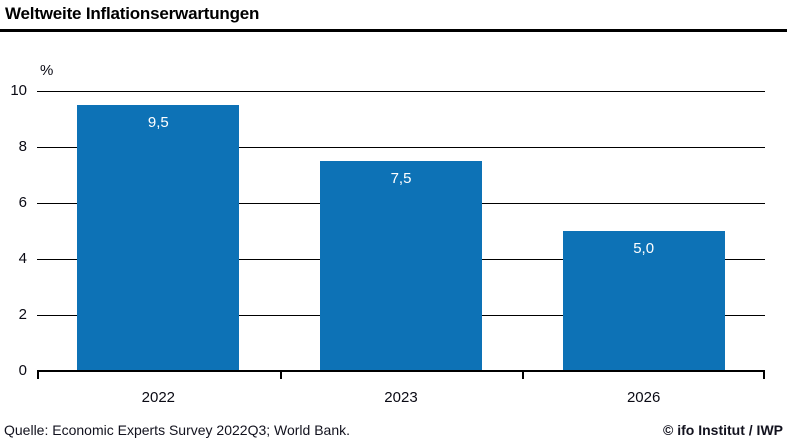  What do you see at coordinates (643, 301) in the screenshot?
I see `bar: 5,0` at bounding box center [643, 301].